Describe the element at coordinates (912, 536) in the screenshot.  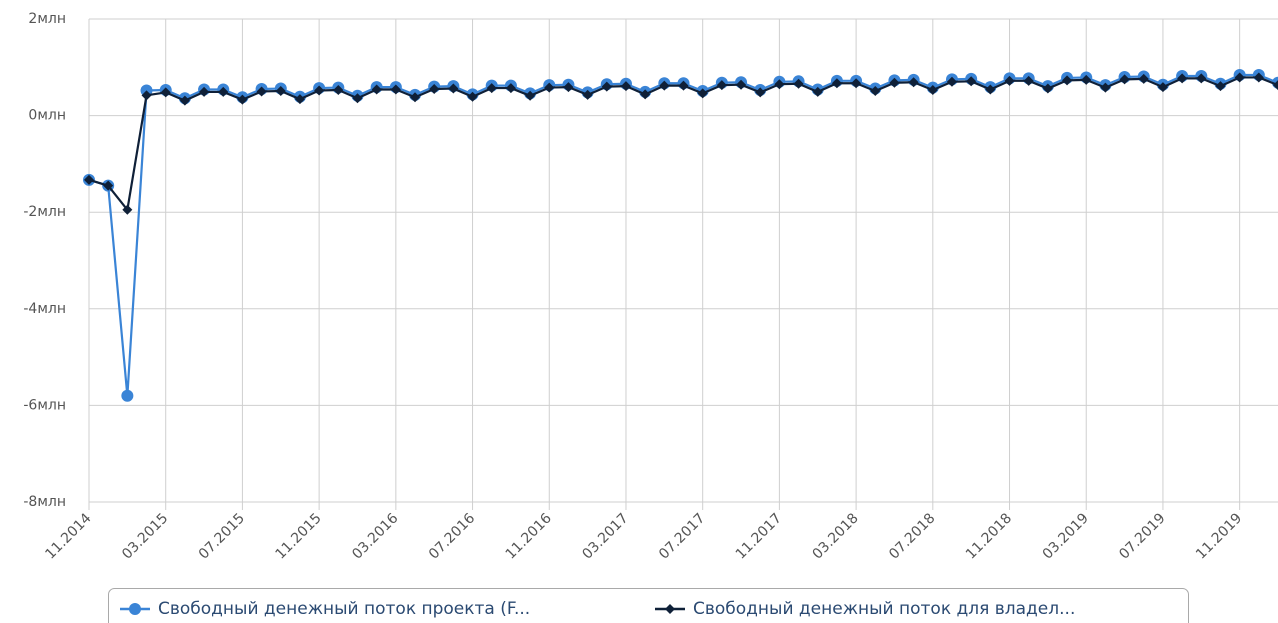
I see `x-tick-label: 07.2018` at that location.